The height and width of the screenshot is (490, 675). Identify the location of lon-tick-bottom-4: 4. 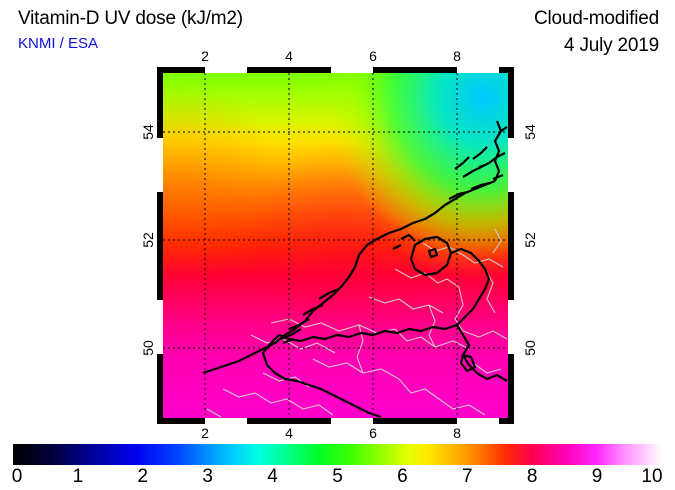
(289, 433).